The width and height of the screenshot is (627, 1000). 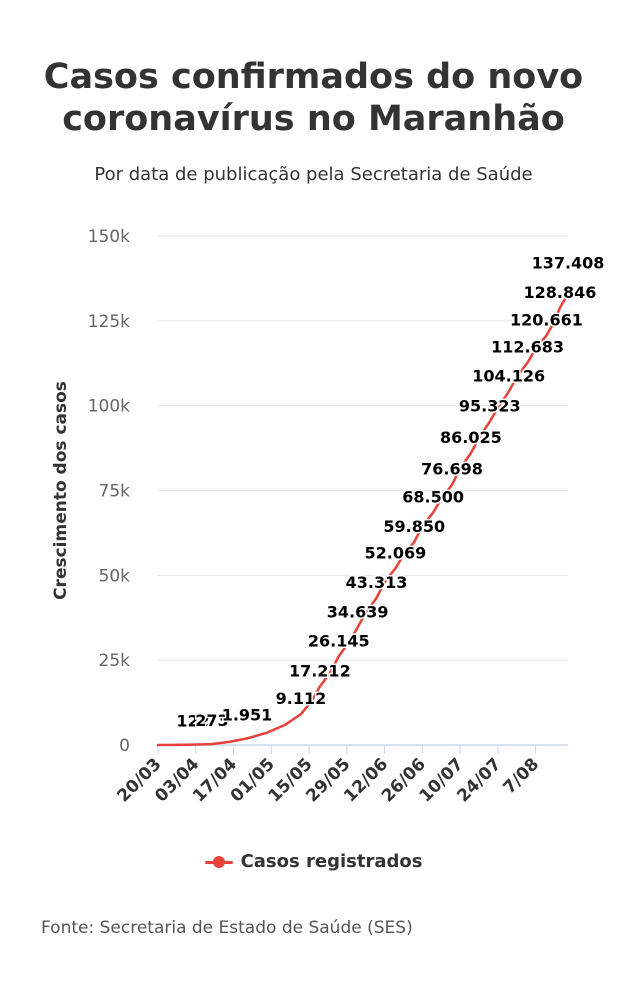 What do you see at coordinates (395, 552) in the screenshot?
I see `data-label: 52.069` at bounding box center [395, 552].